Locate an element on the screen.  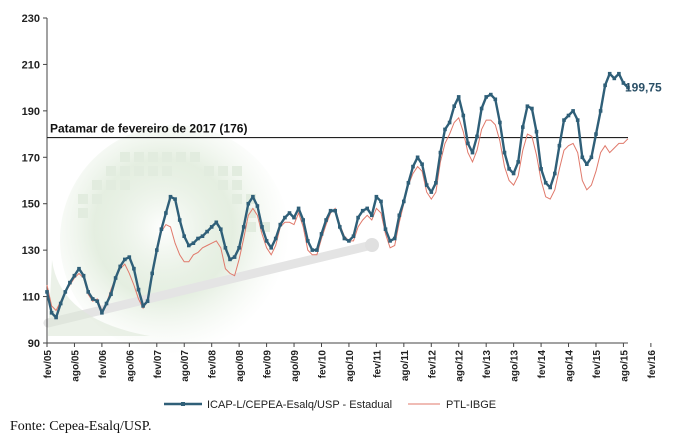
source-note: Fonte: Cepea-Esalq/USP. is located at coordinates (81, 426).